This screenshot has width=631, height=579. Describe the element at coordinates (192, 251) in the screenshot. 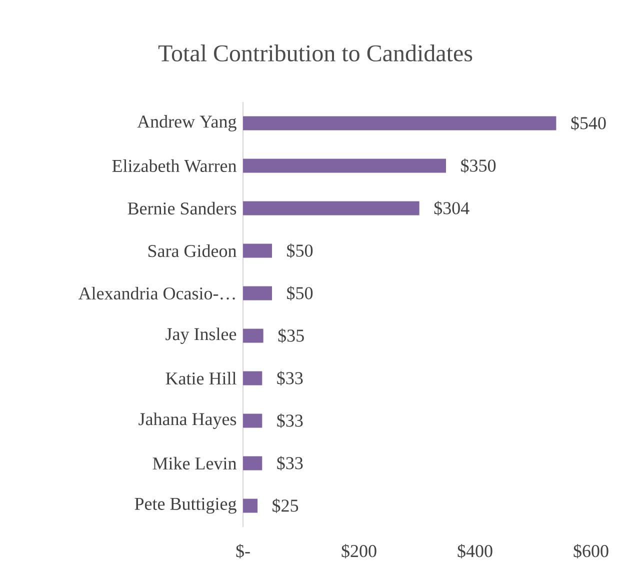

I see `y-tick-label: Sara Gideon` at that location.